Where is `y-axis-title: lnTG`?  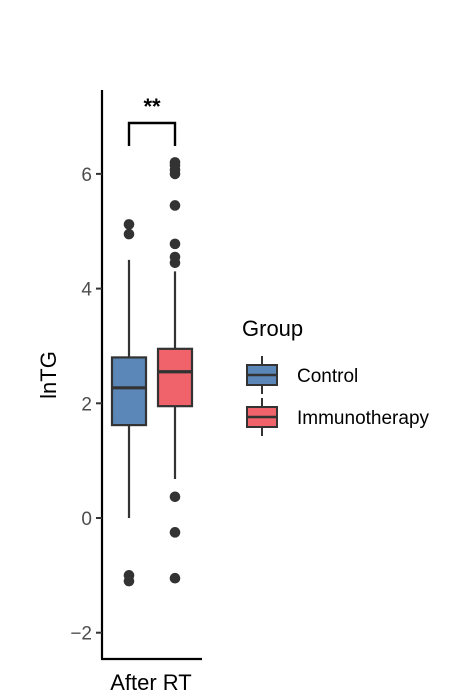
y-axis-title: lnTG is located at coordinates (48, 375).